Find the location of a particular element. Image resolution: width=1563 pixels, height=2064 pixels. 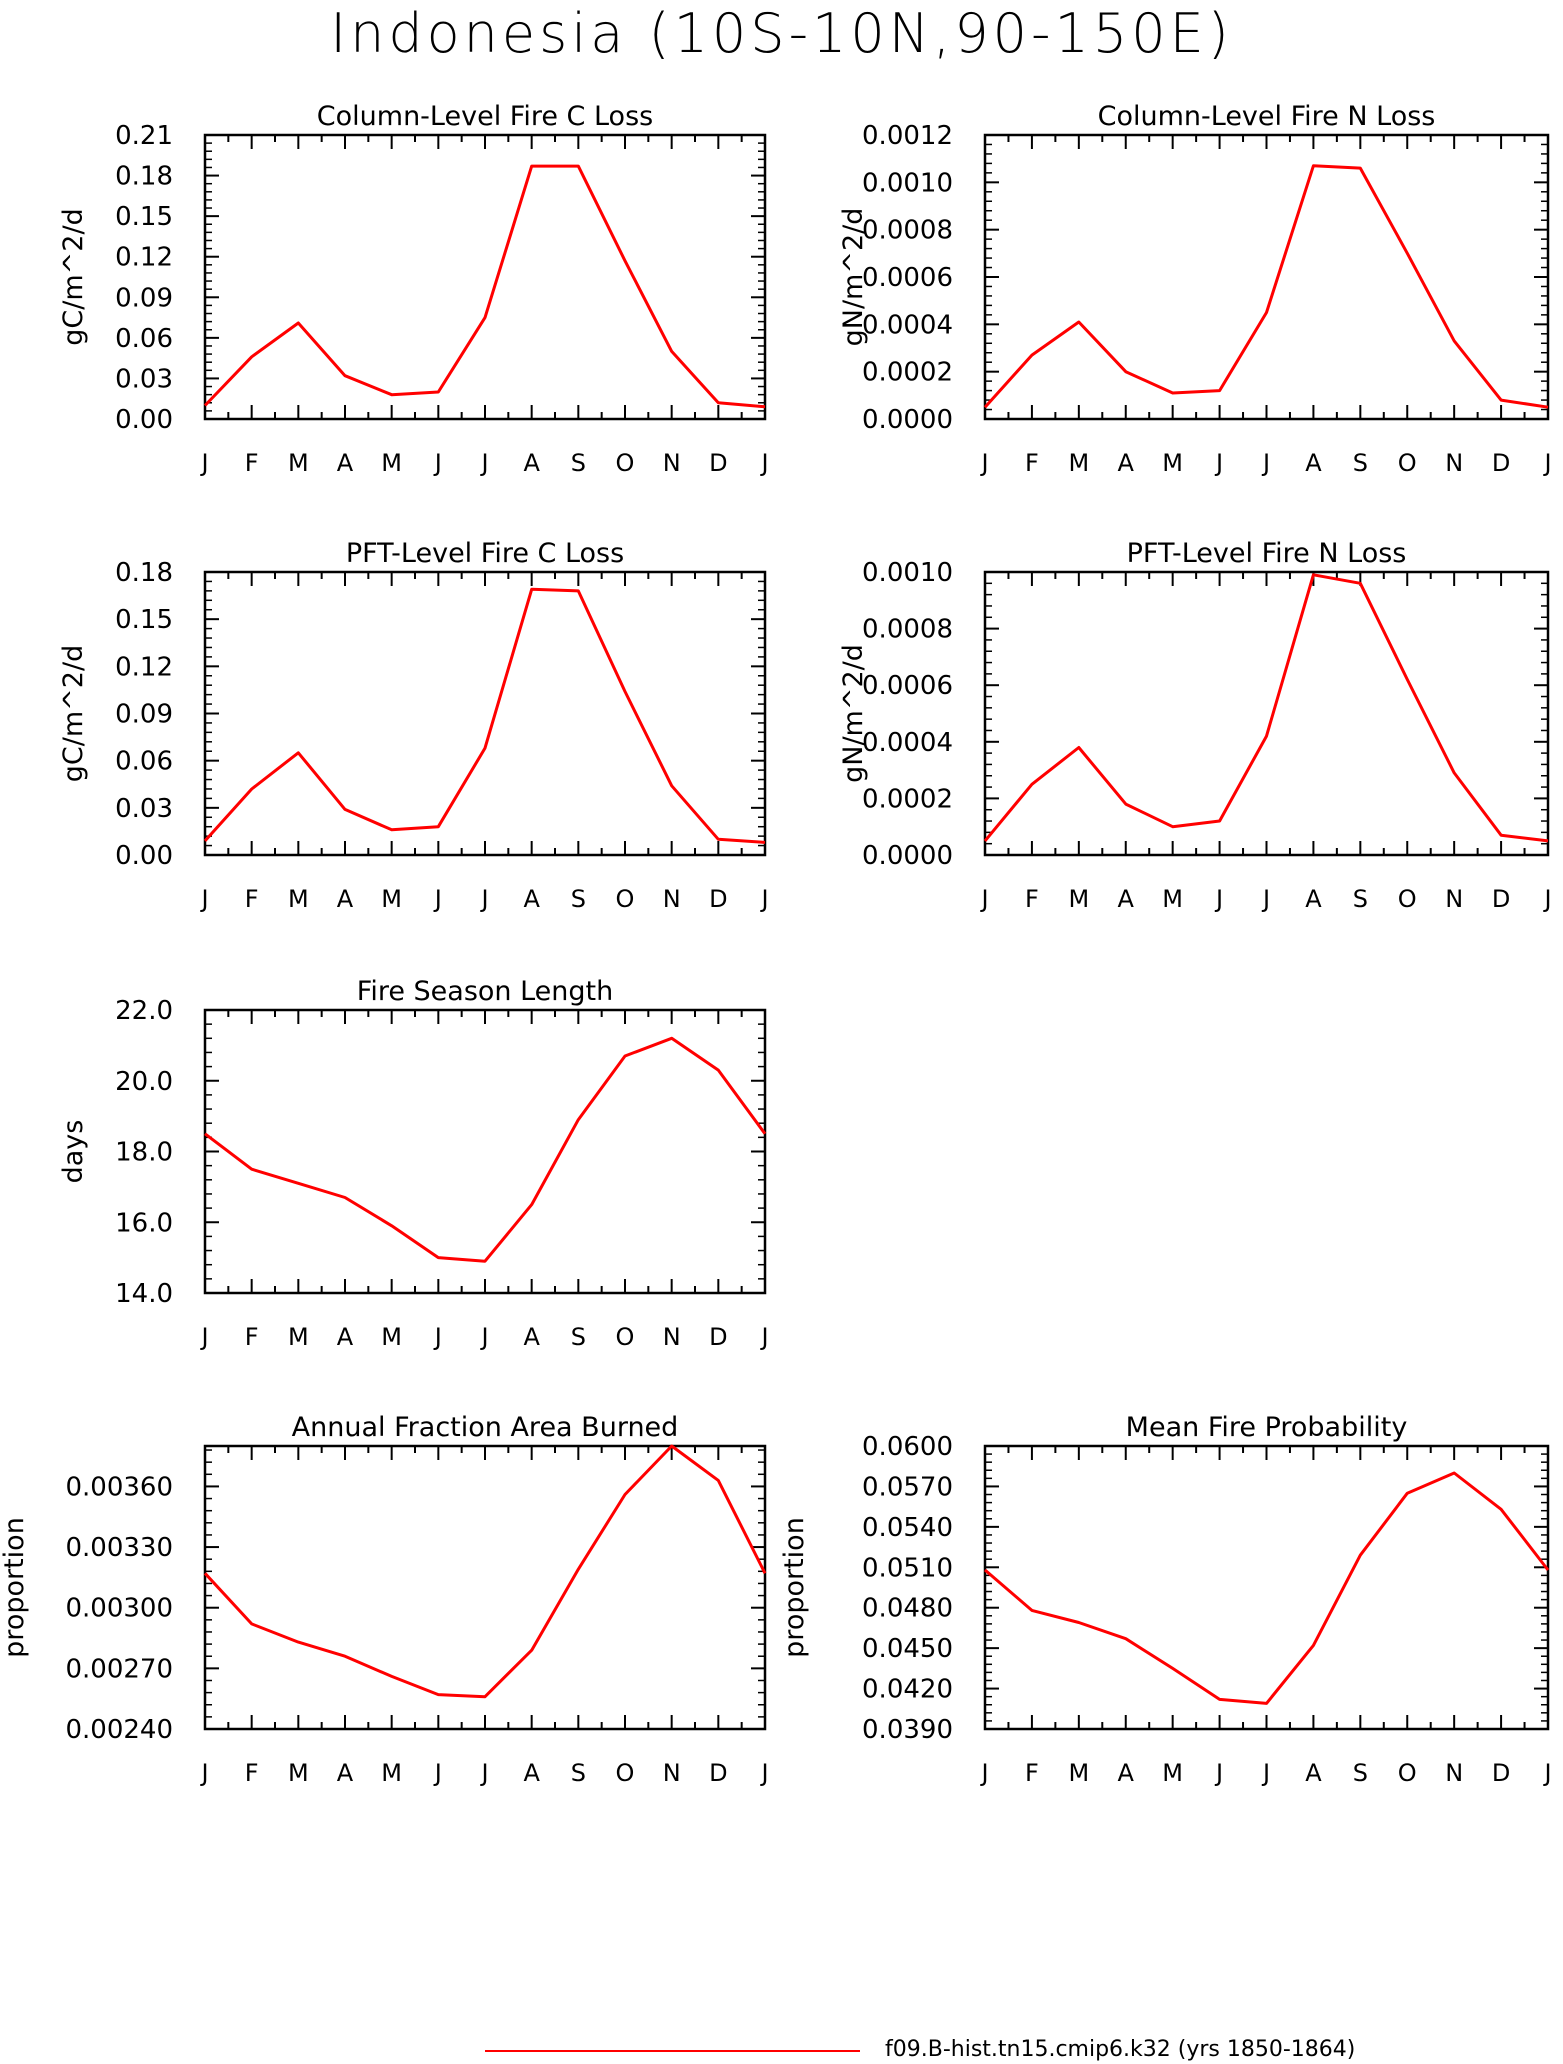

y-tick-label: 0.0570 is located at coordinates (907, 1487).